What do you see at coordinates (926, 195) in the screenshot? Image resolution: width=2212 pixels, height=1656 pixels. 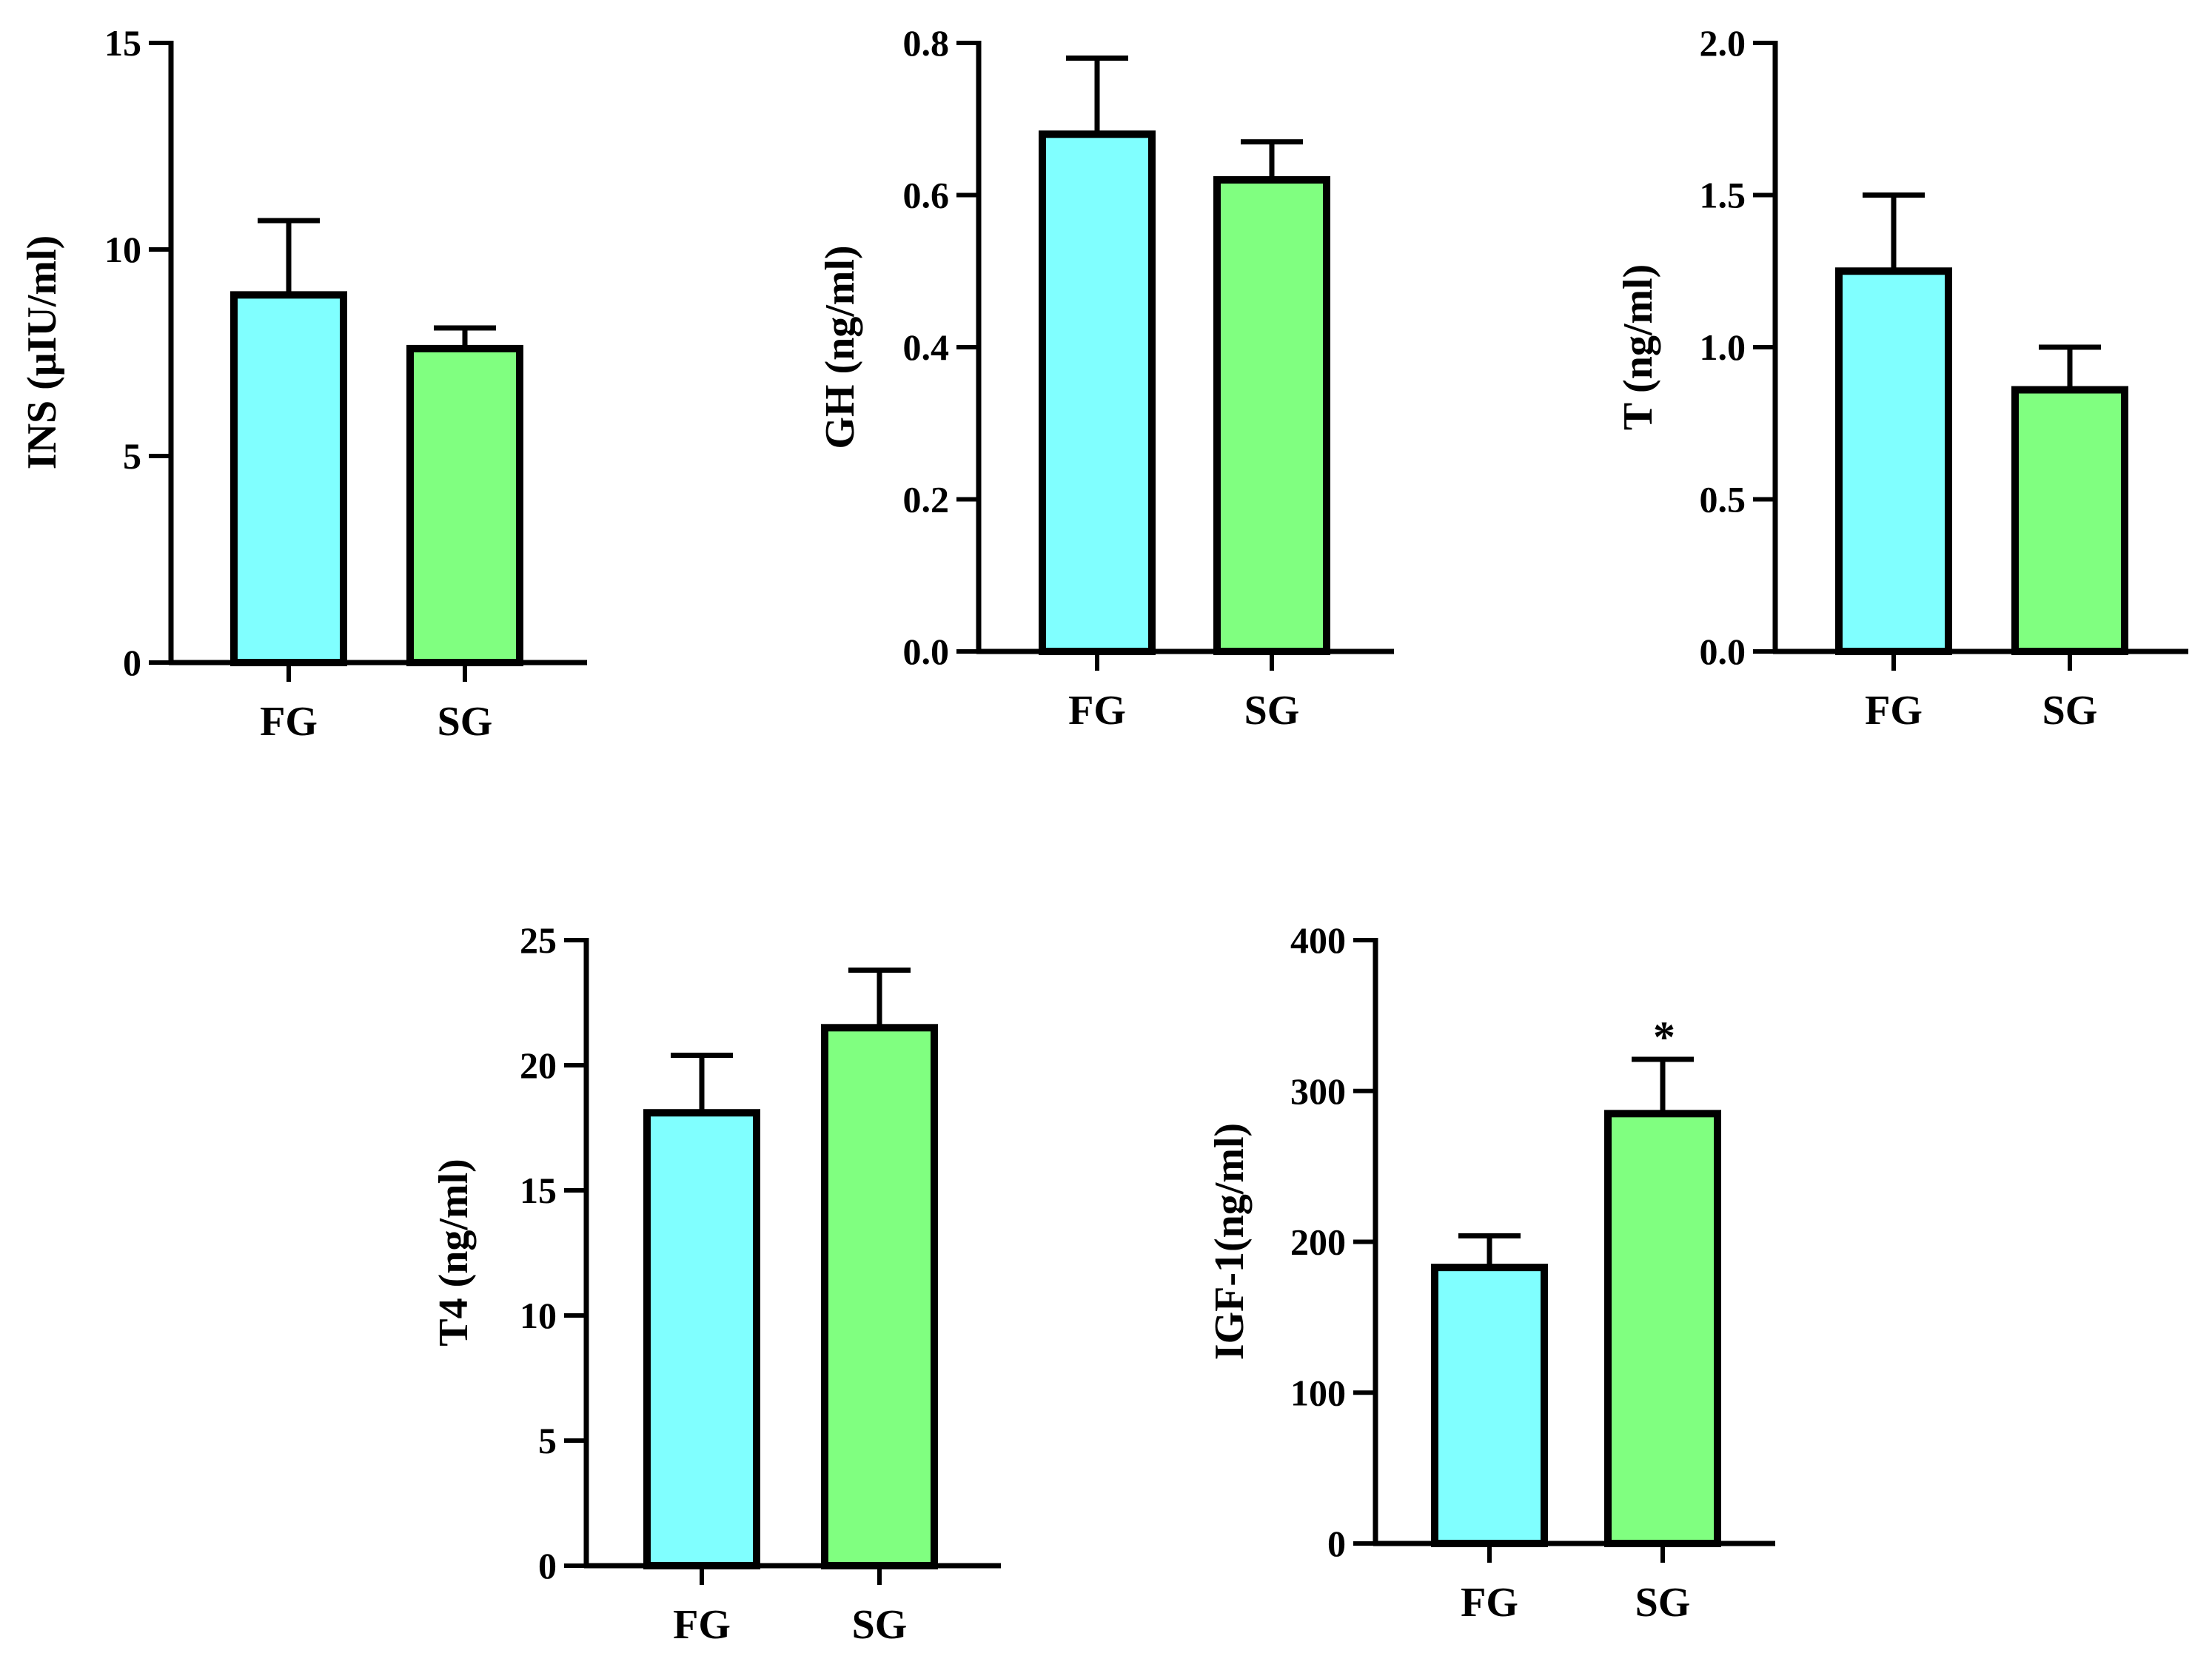 I see `y-tick-label: 0.6` at bounding box center [926, 195].